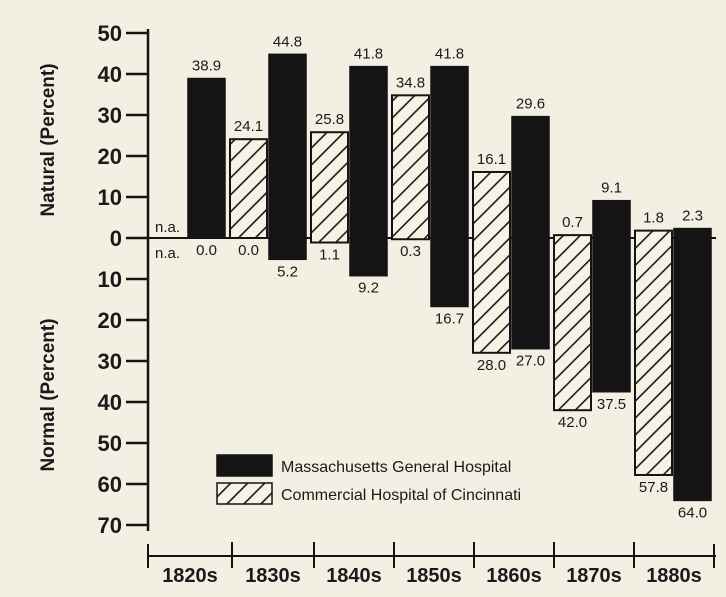  What do you see at coordinates (248, 126) in the screenshot?
I see `data-label: 24.1` at bounding box center [248, 126].